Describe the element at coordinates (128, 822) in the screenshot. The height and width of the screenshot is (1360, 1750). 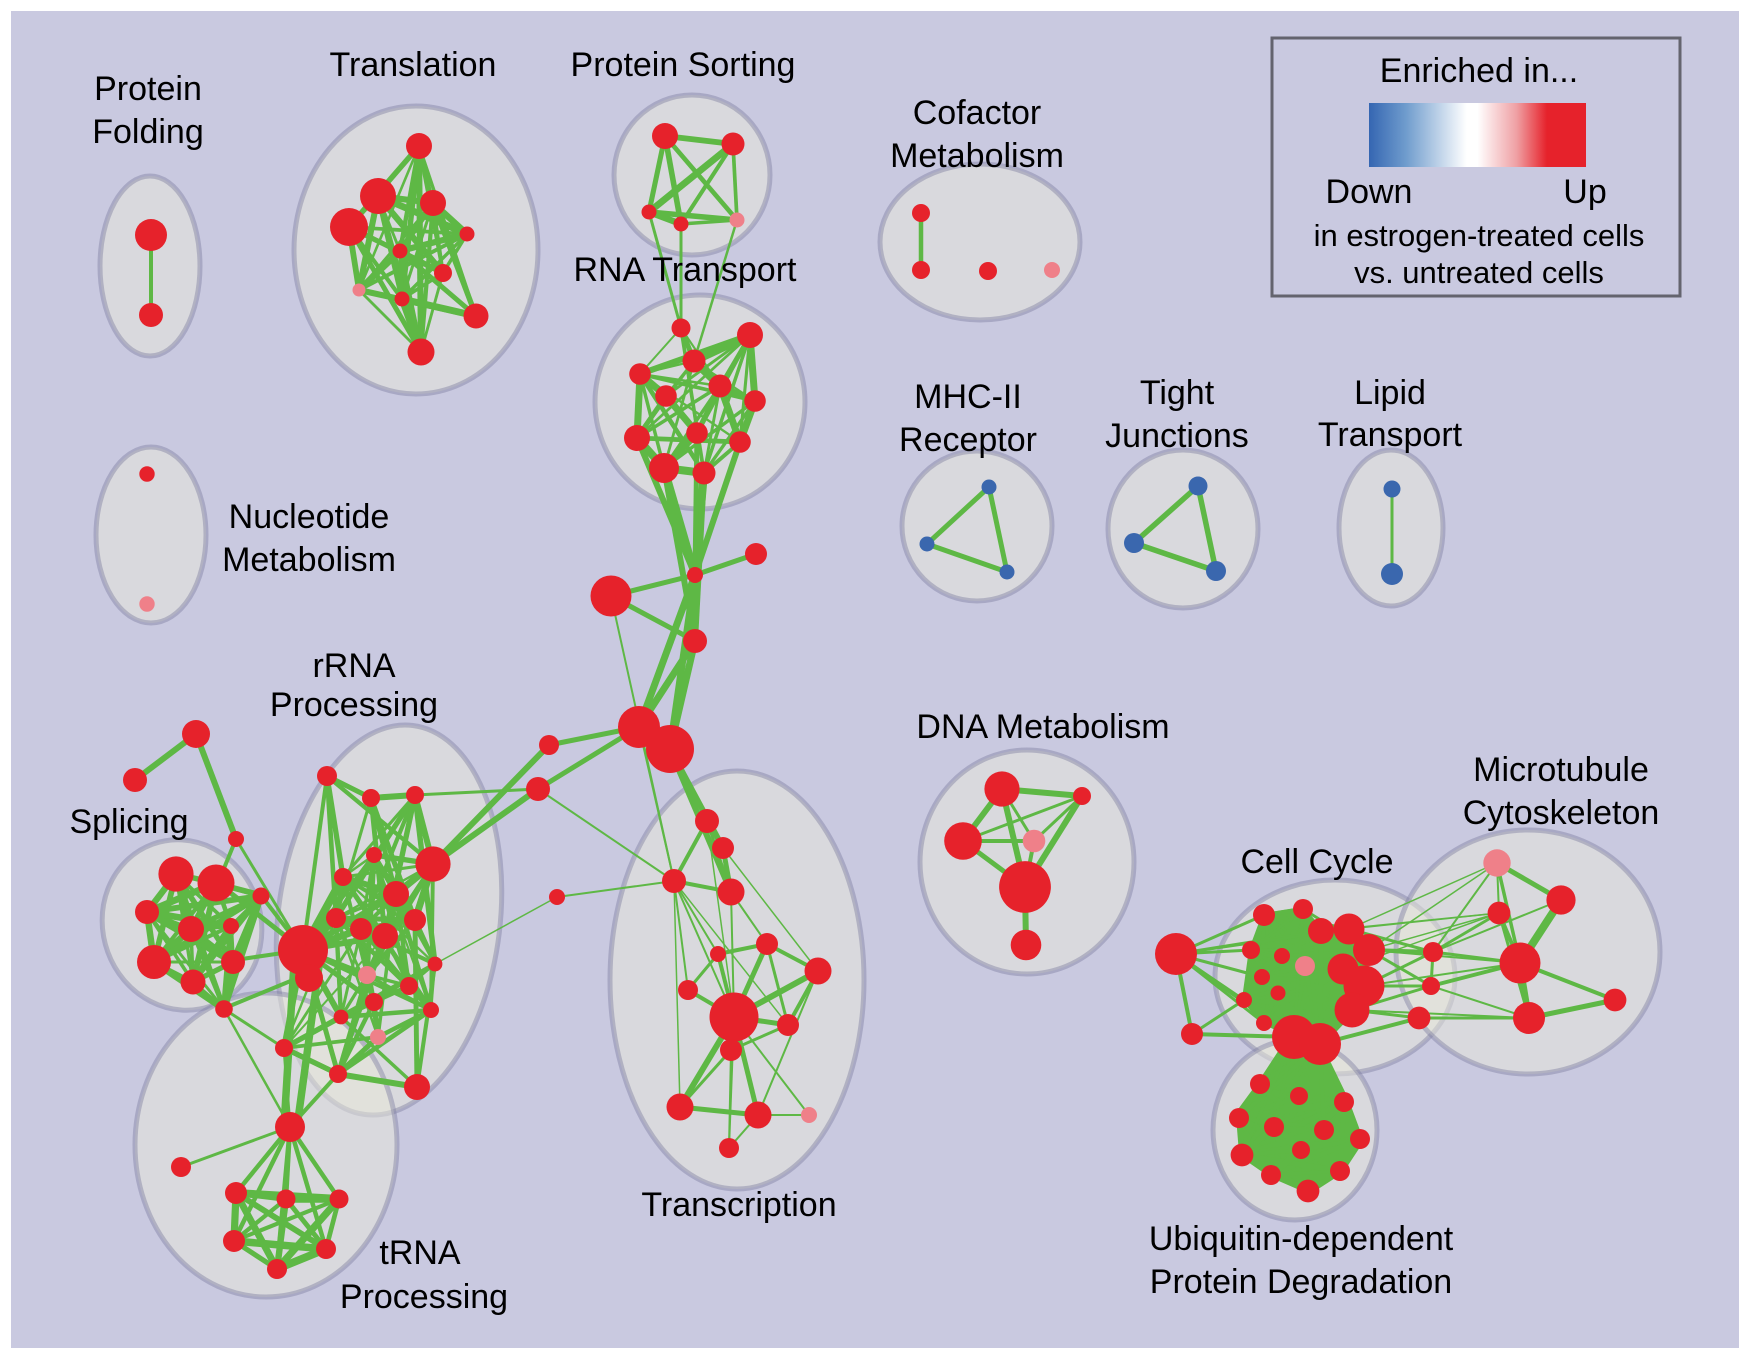
I see `svg-text: Splicing` at that location.